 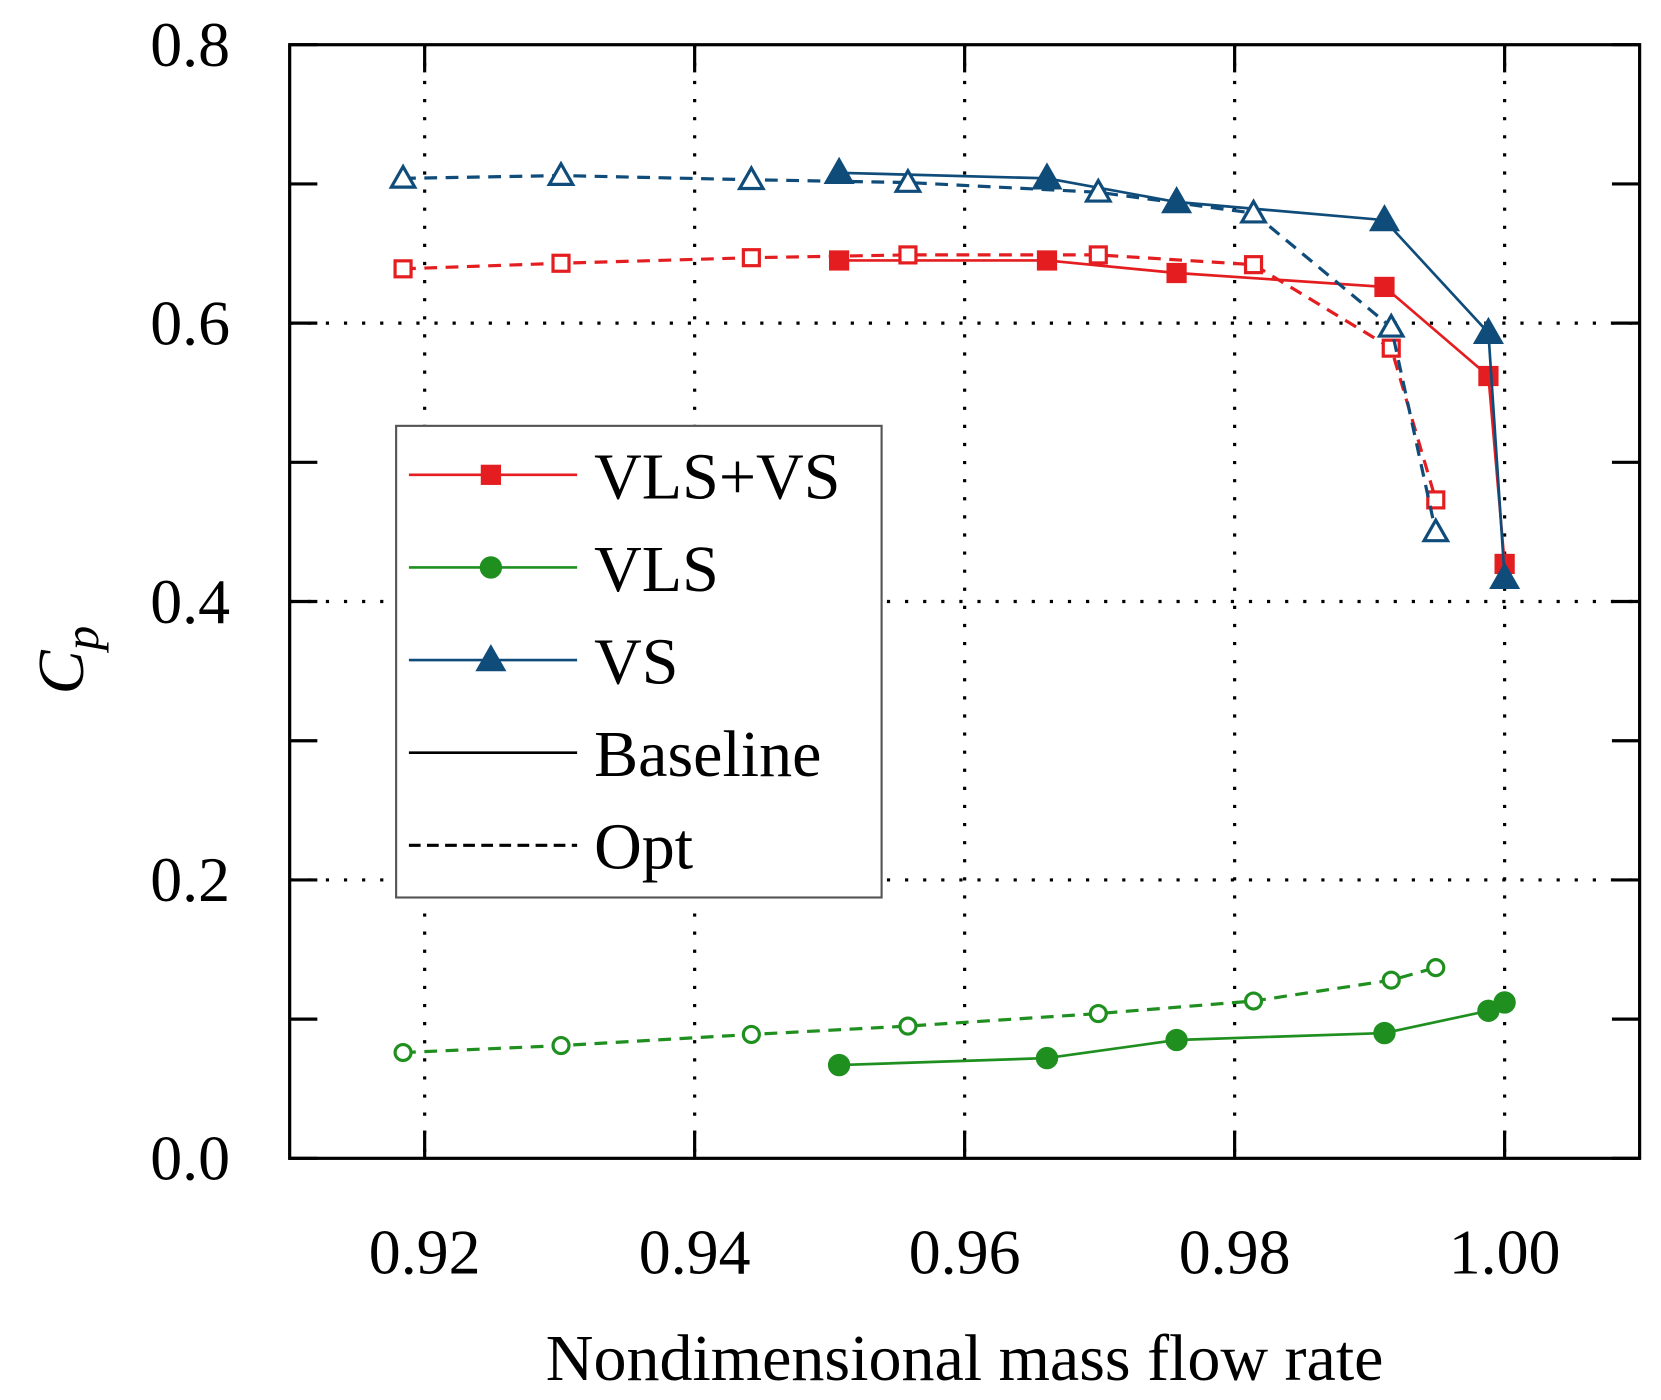 I want to click on legend-item-baseline: Baseline, so click(x=614, y=754).